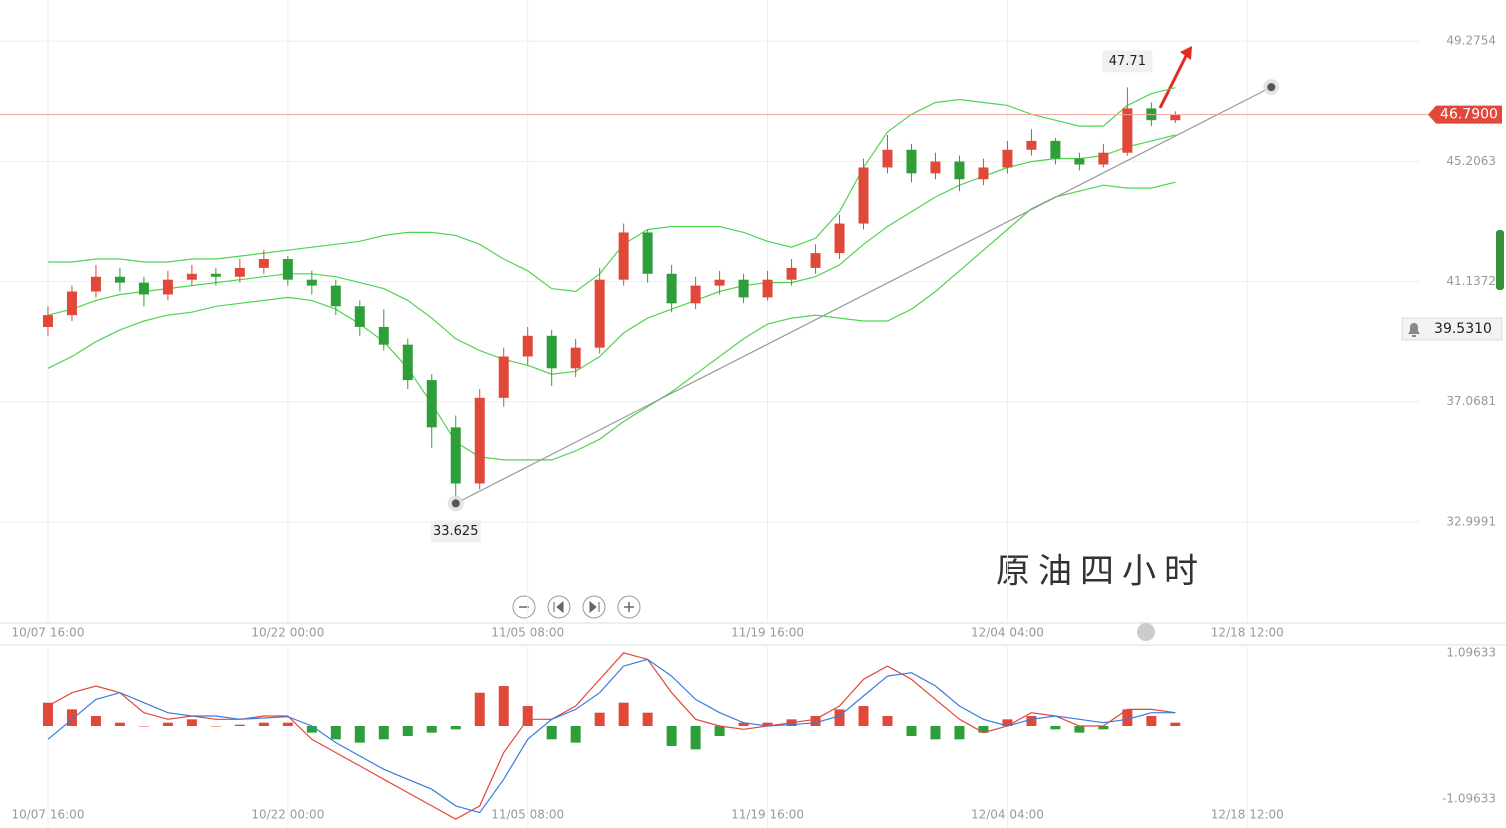 The height and width of the screenshot is (828, 1506). Describe the element at coordinates (559, 607) in the screenshot. I see `reset-button` at that location.